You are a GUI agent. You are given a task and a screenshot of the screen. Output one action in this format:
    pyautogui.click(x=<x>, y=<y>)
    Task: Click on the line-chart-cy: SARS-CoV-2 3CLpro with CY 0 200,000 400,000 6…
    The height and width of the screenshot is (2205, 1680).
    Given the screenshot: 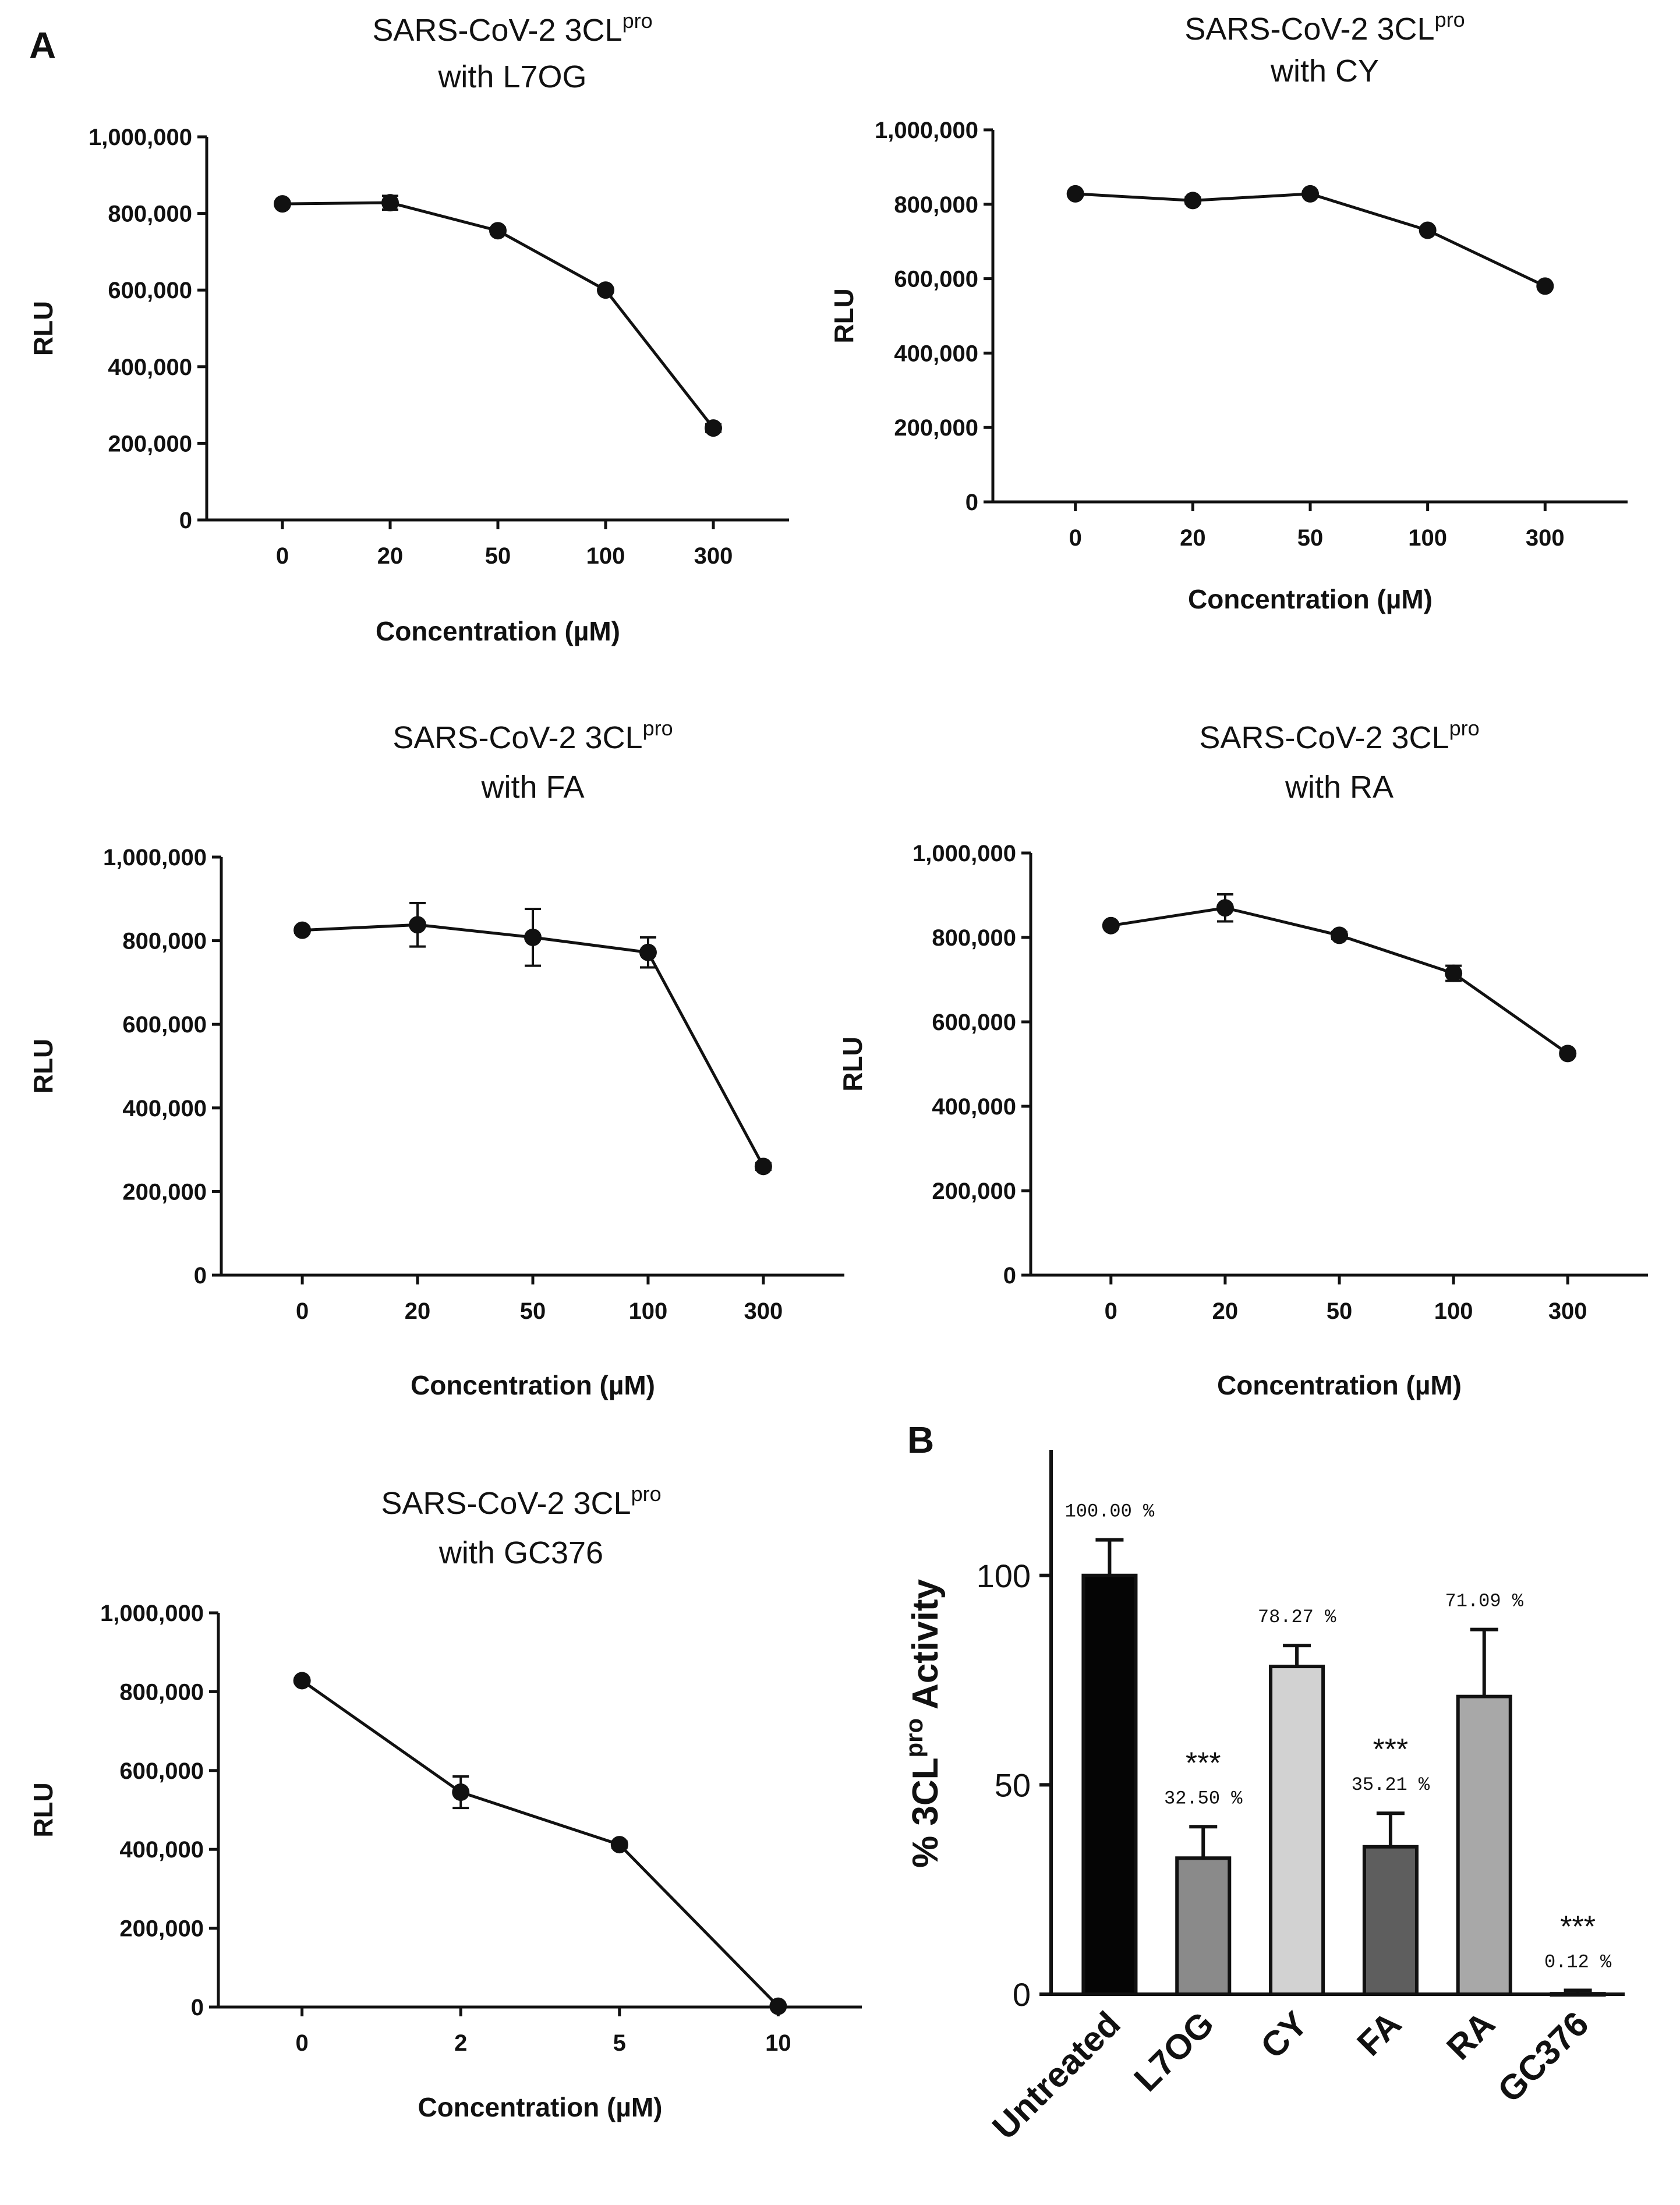 What is the action you would take?
    pyautogui.click(x=1228, y=311)
    